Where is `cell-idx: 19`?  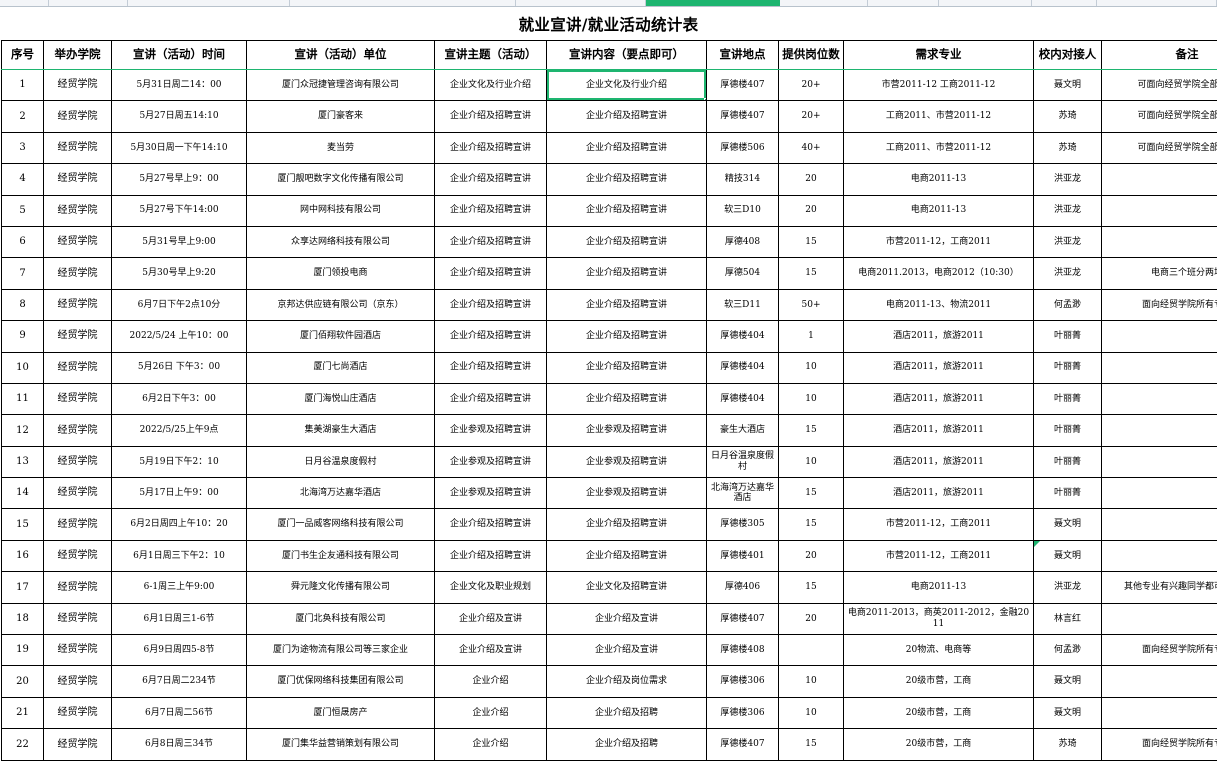
cell-idx: 19 is located at coordinates (23, 650).